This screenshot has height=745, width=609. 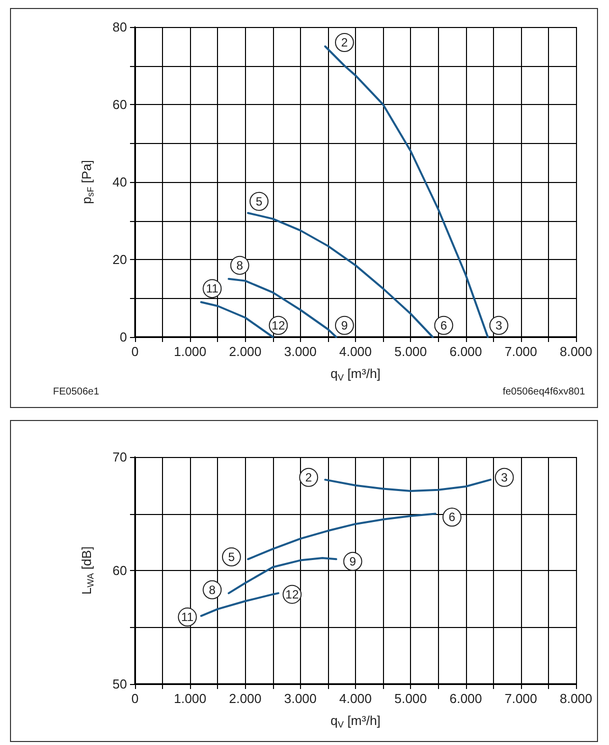 I want to click on text: FE0506e1, so click(x=76, y=392).